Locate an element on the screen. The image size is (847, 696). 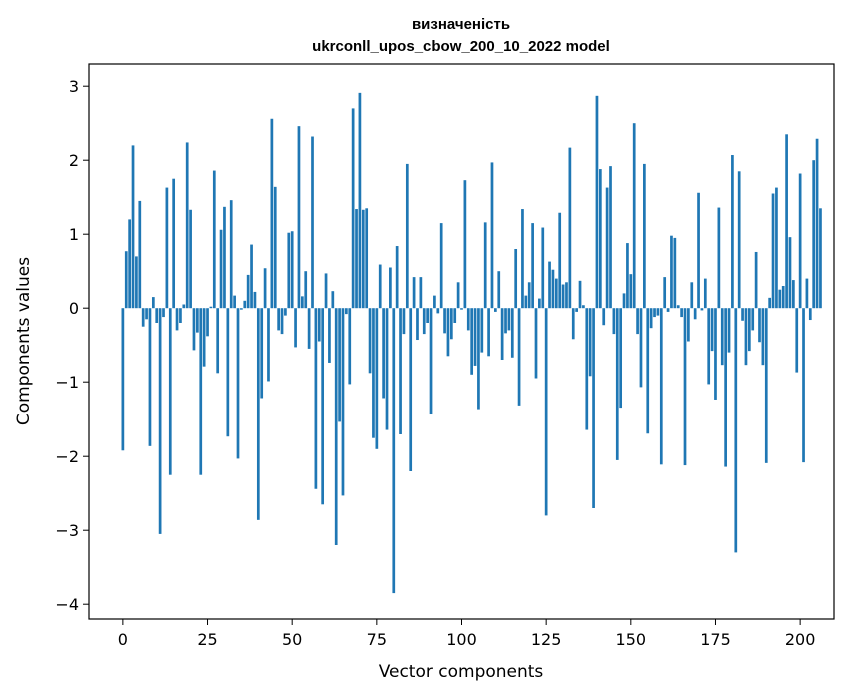
x-tick-label: 200 is located at coordinates (800, 639).